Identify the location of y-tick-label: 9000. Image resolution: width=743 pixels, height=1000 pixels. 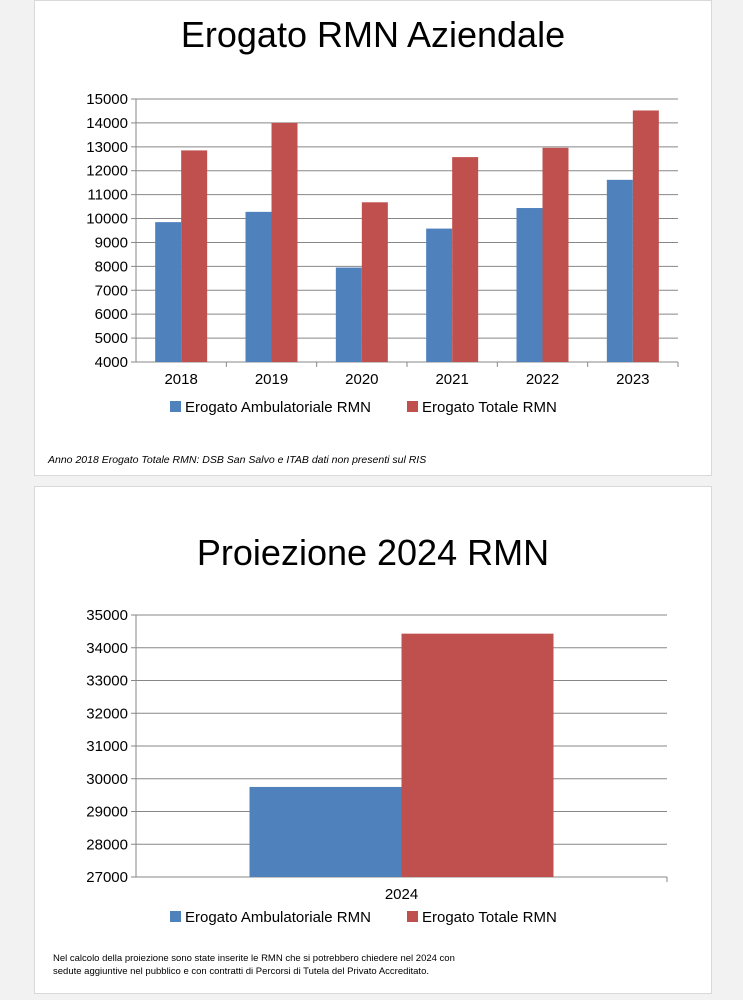
(111, 242).